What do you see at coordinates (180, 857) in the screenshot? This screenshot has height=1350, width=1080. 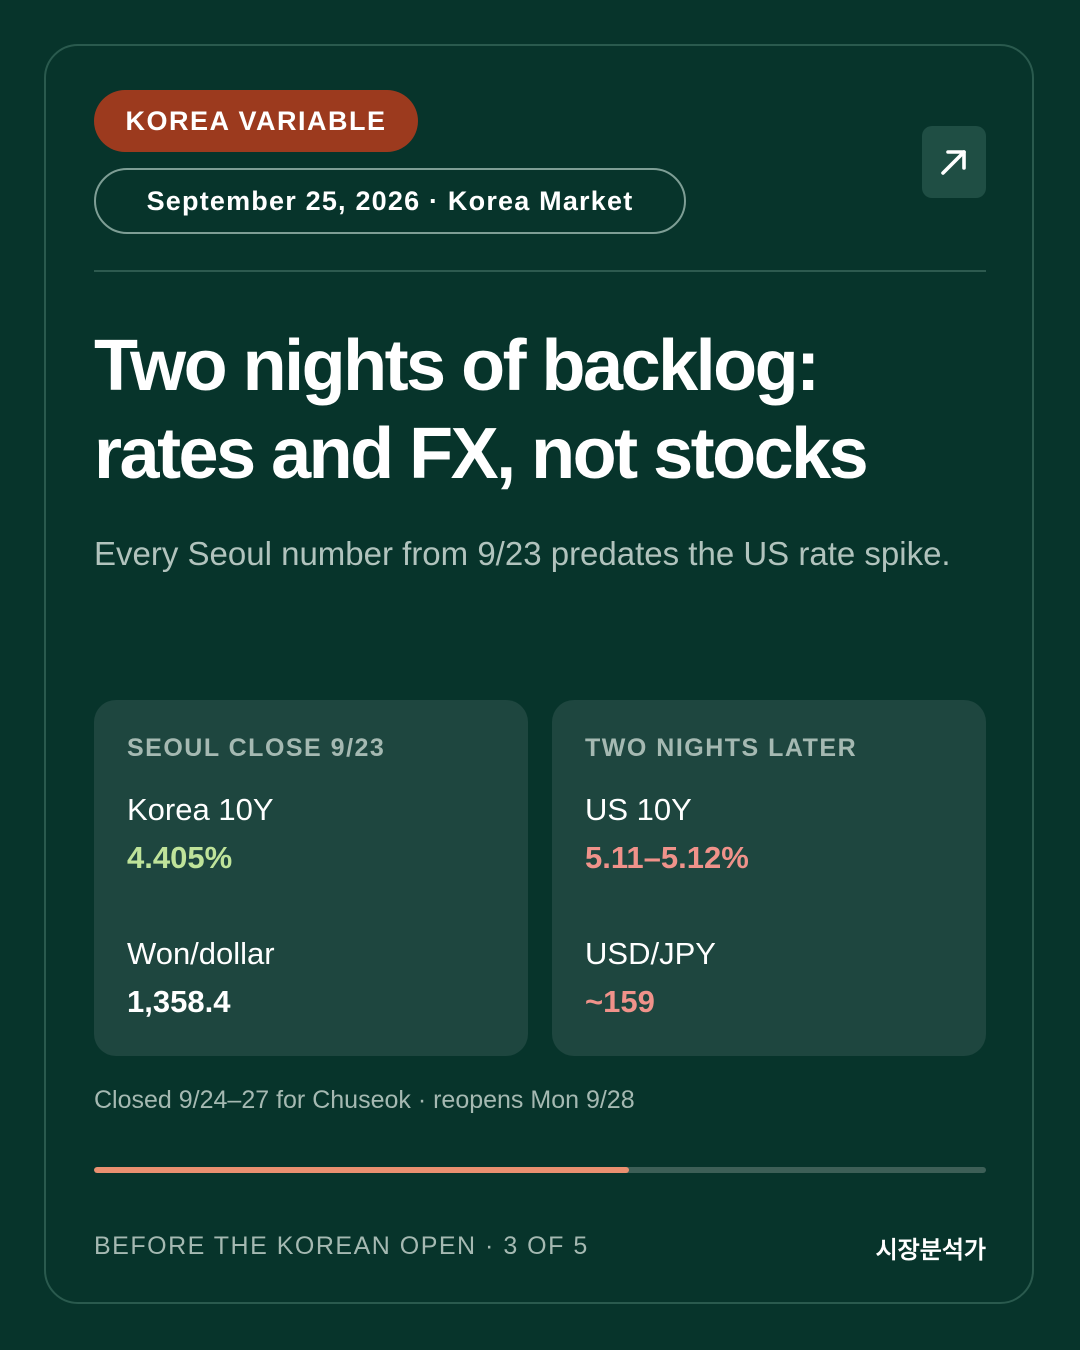 I see `metric-value-korea-10y: 4.405%` at bounding box center [180, 857].